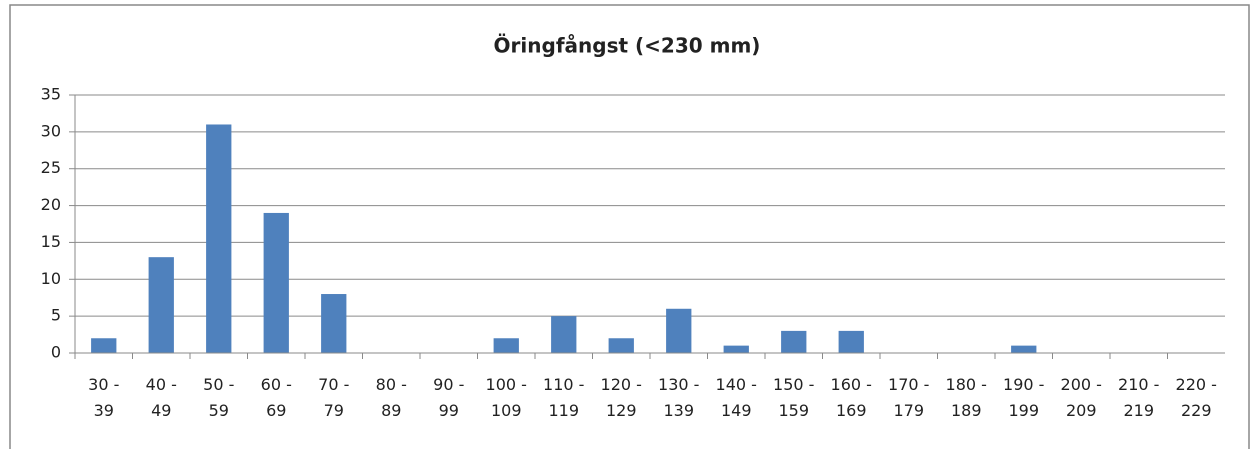  Describe the element at coordinates (506, 397) in the screenshot. I see `x-tick-label: 100 - 109` at that location.